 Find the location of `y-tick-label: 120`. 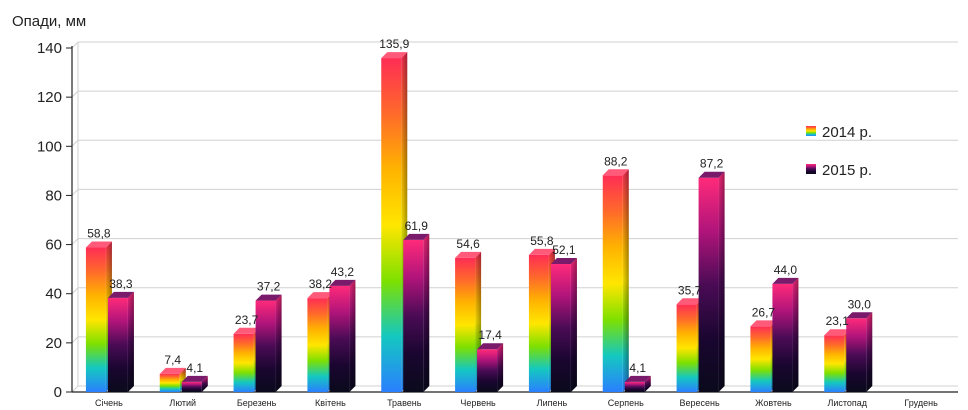

y-tick-label: 120 is located at coordinates (49, 97).